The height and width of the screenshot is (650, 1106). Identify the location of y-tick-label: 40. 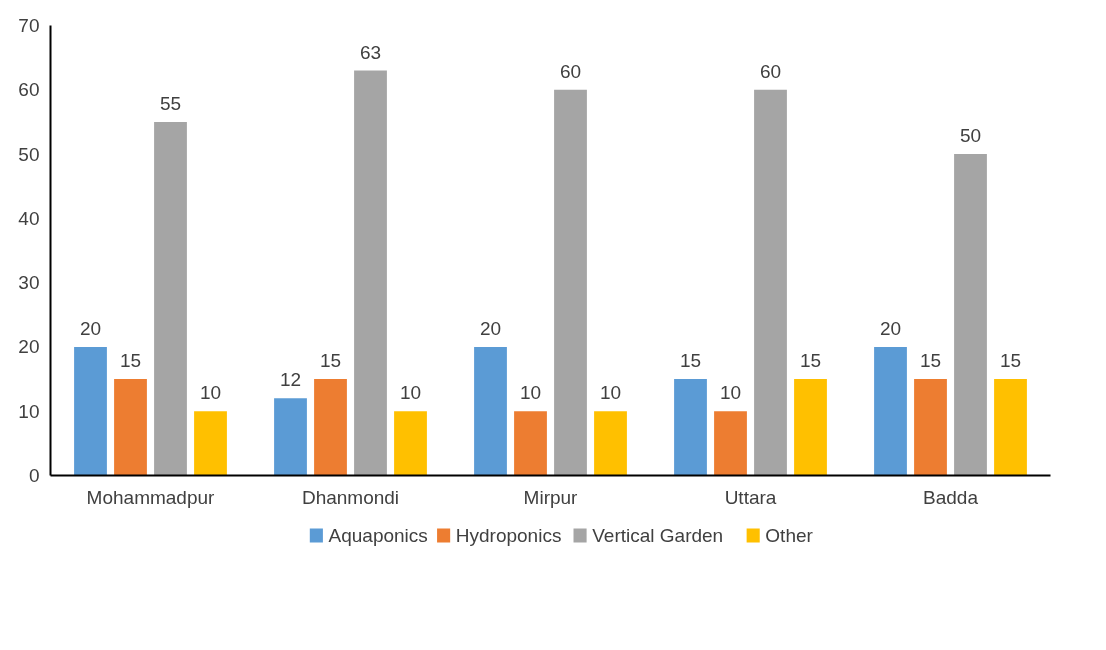
(29, 218).